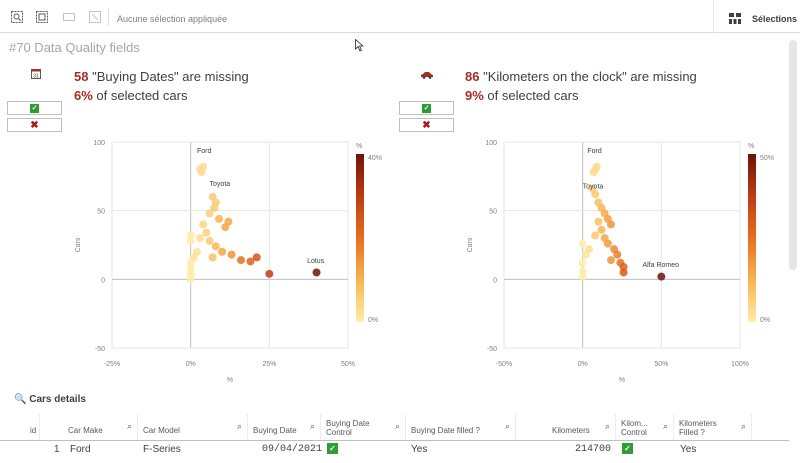 This screenshot has width=800, height=463. What do you see at coordinates (17, 17) in the screenshot?
I see `smart-search-icon` at bounding box center [17, 17].